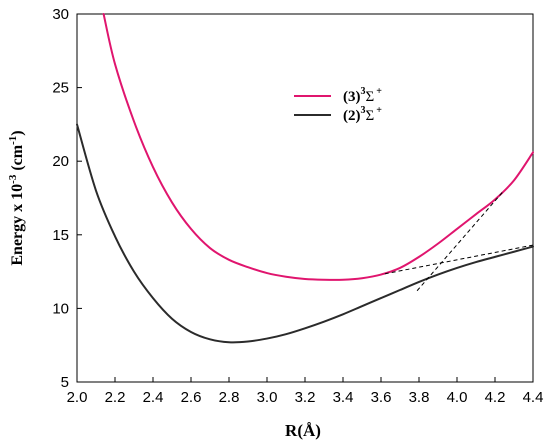 Image resolution: width=550 pixels, height=444 pixels. What do you see at coordinates (67, 198) in the screenshot?
I see `y-axis-ticks: 5 10 15 20 25 30` at bounding box center [67, 198].